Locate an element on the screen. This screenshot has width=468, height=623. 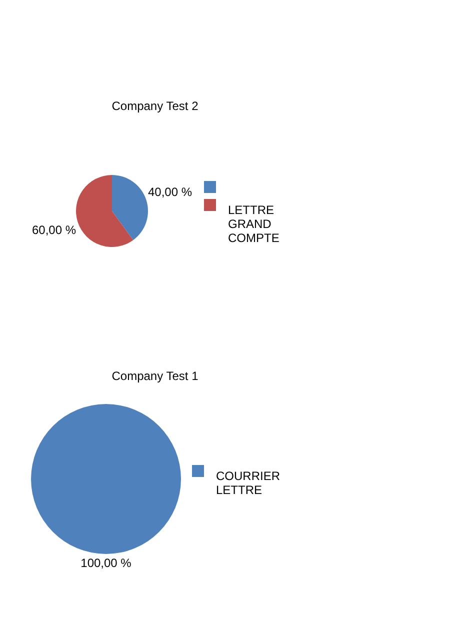
legend-label: LETTRE GRAND COMPTE is located at coordinates (254, 224).